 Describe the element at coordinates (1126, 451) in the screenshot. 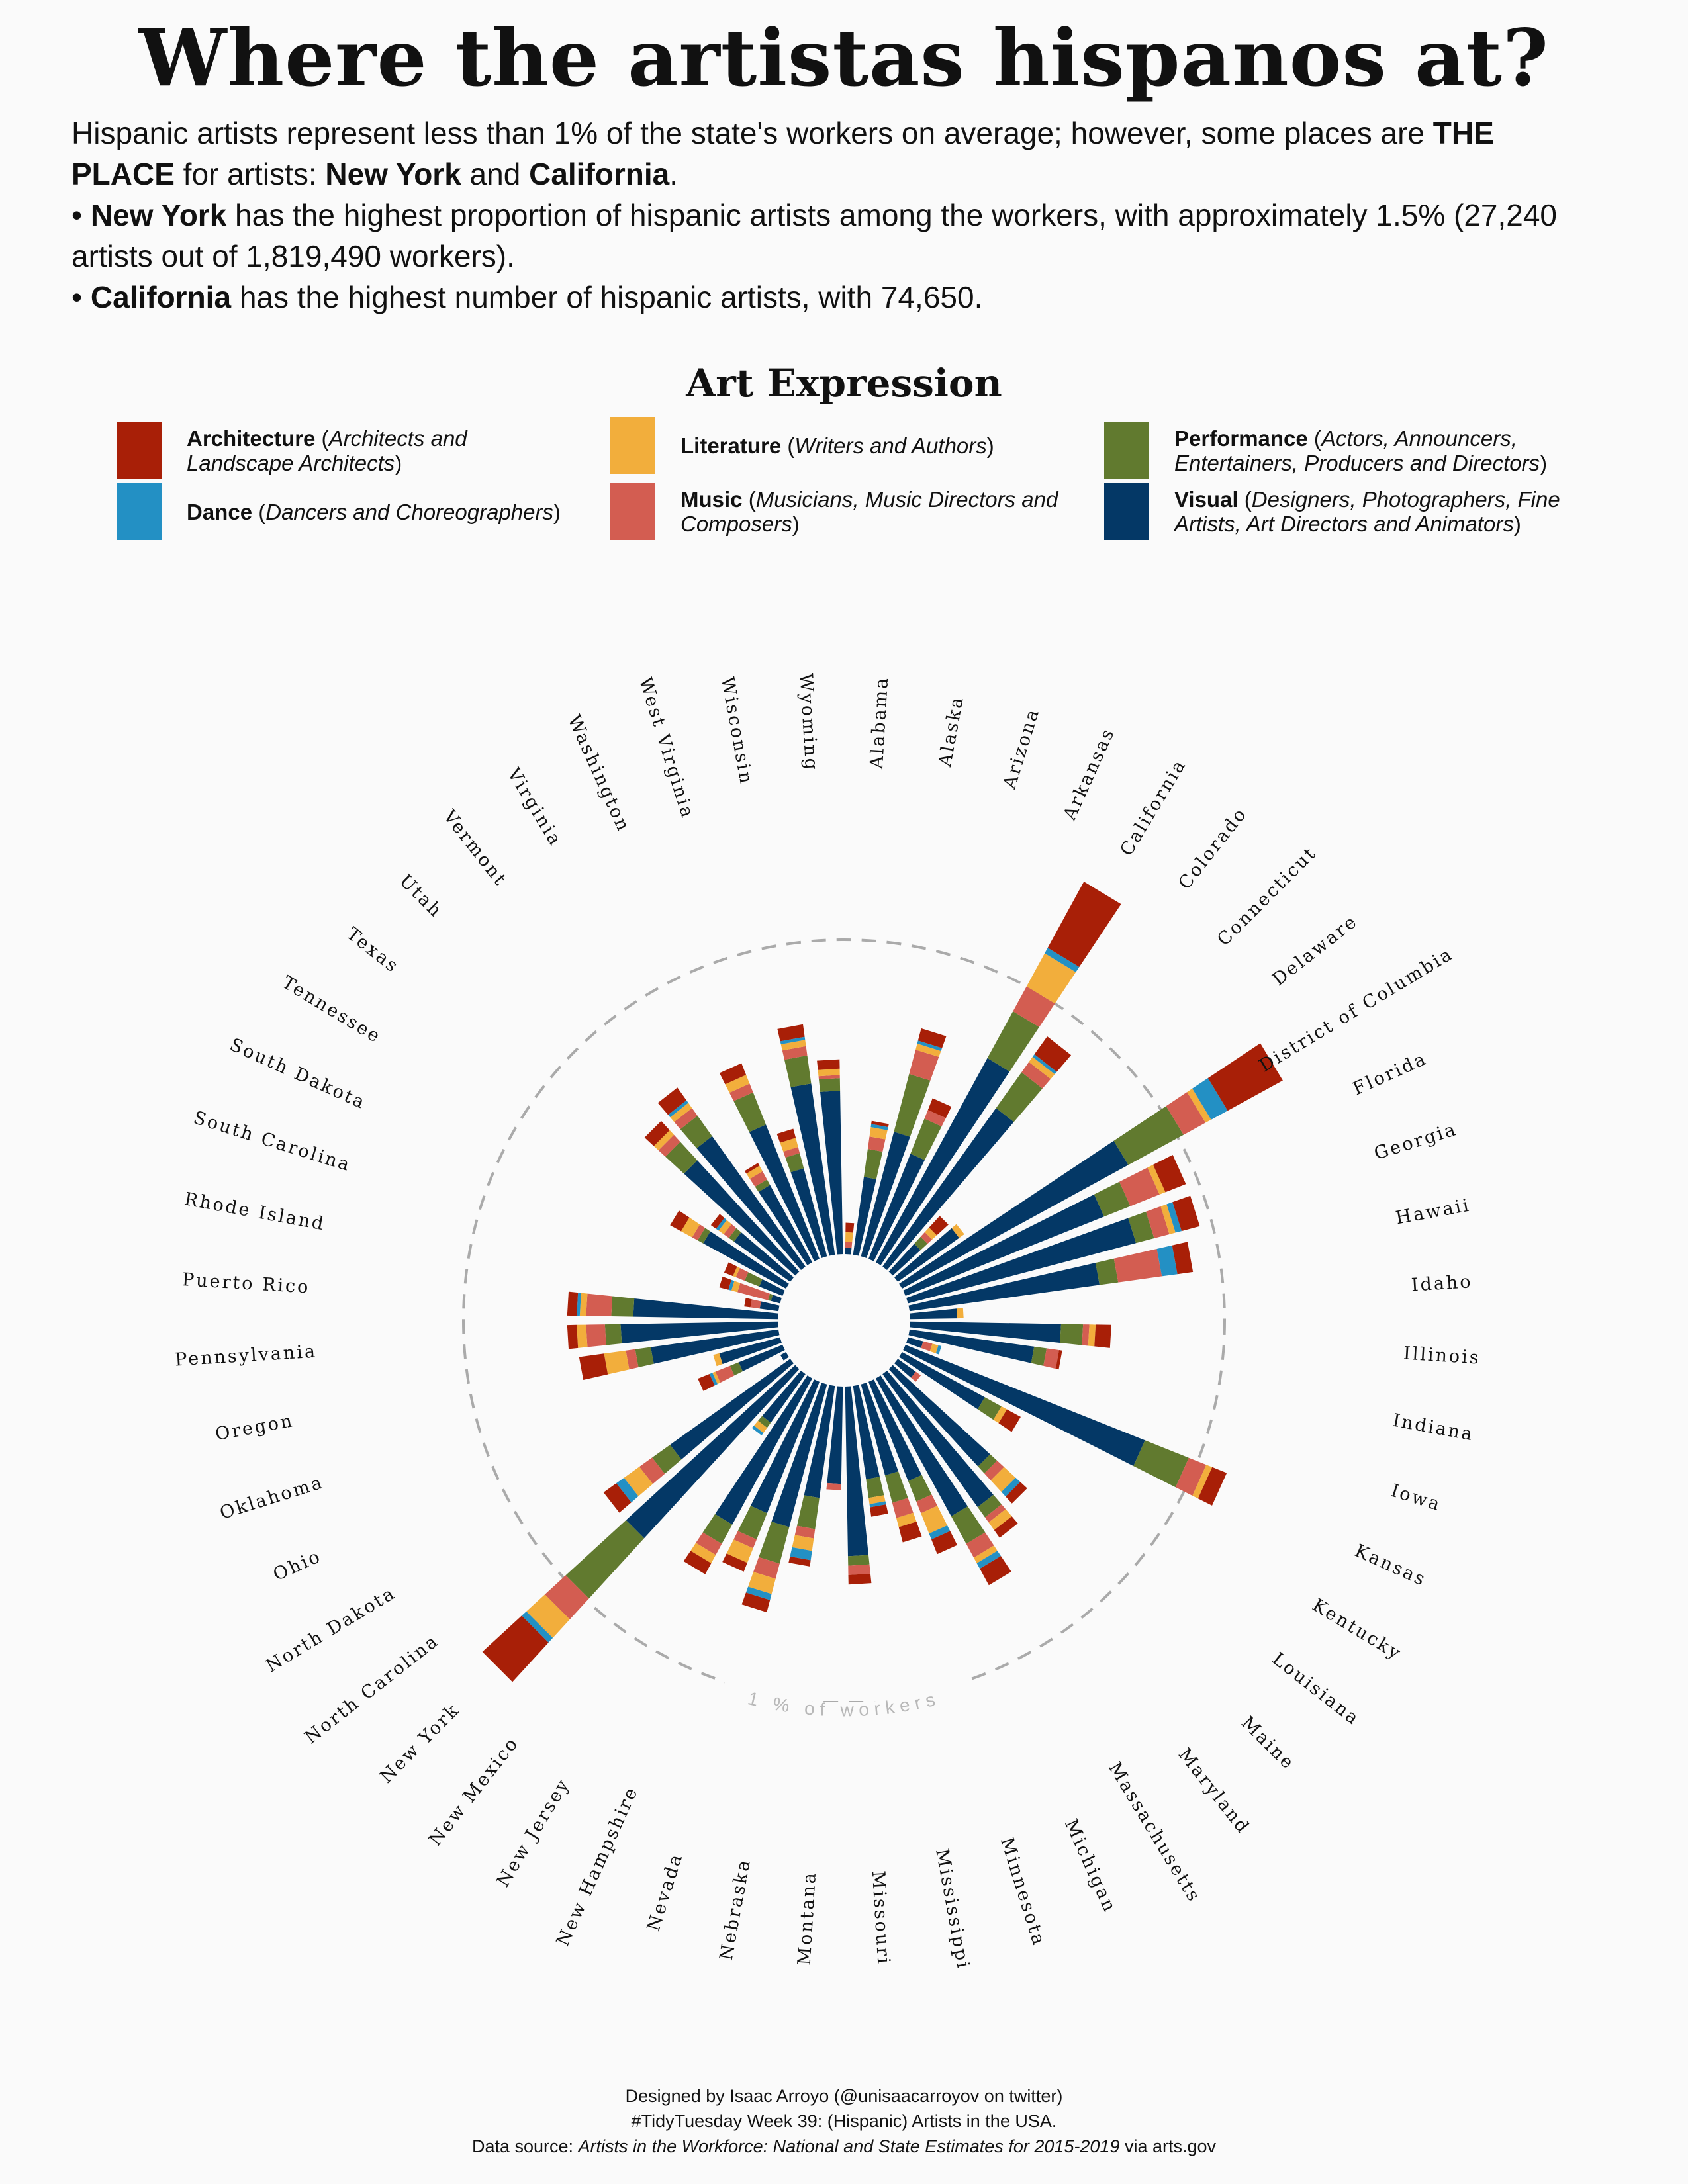

I see `legend-swatch-performance` at that location.